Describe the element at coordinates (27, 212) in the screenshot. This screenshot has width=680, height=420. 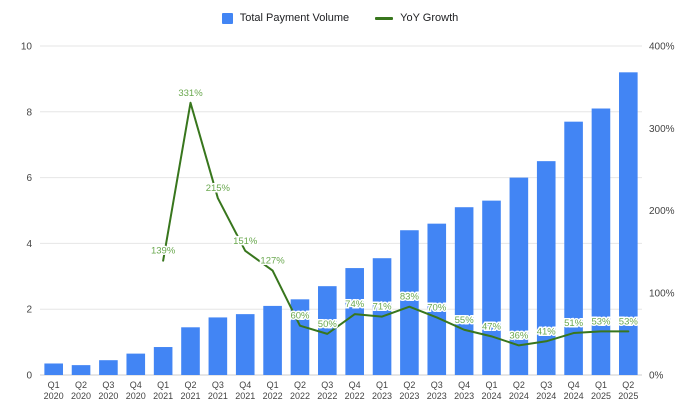
I see `left-axis-labels: 0 2 4 6 8 10` at that location.